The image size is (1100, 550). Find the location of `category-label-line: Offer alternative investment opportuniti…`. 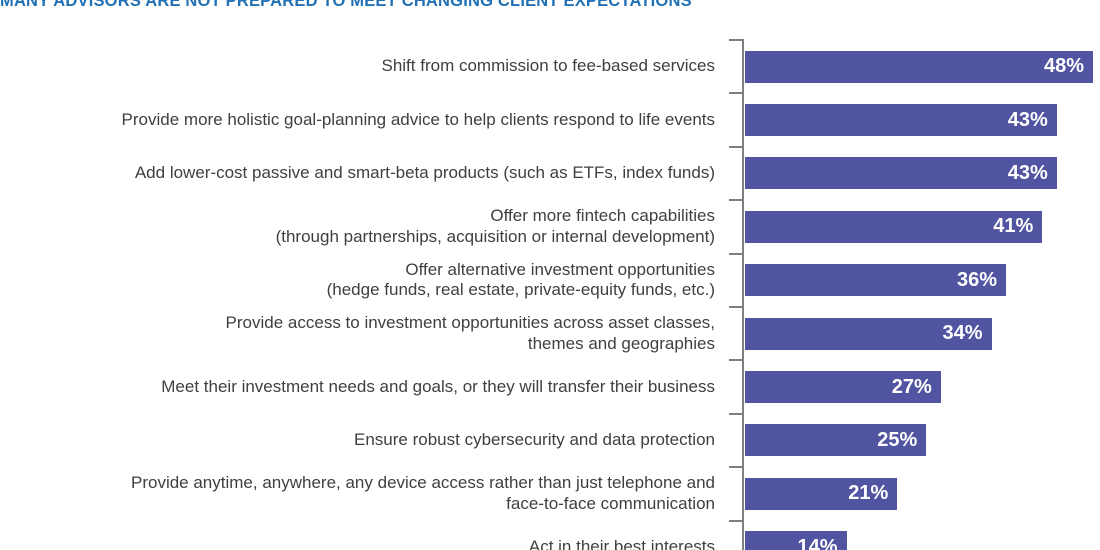

category-label-line: Offer alternative investment opportuniti… is located at coordinates (560, 269).